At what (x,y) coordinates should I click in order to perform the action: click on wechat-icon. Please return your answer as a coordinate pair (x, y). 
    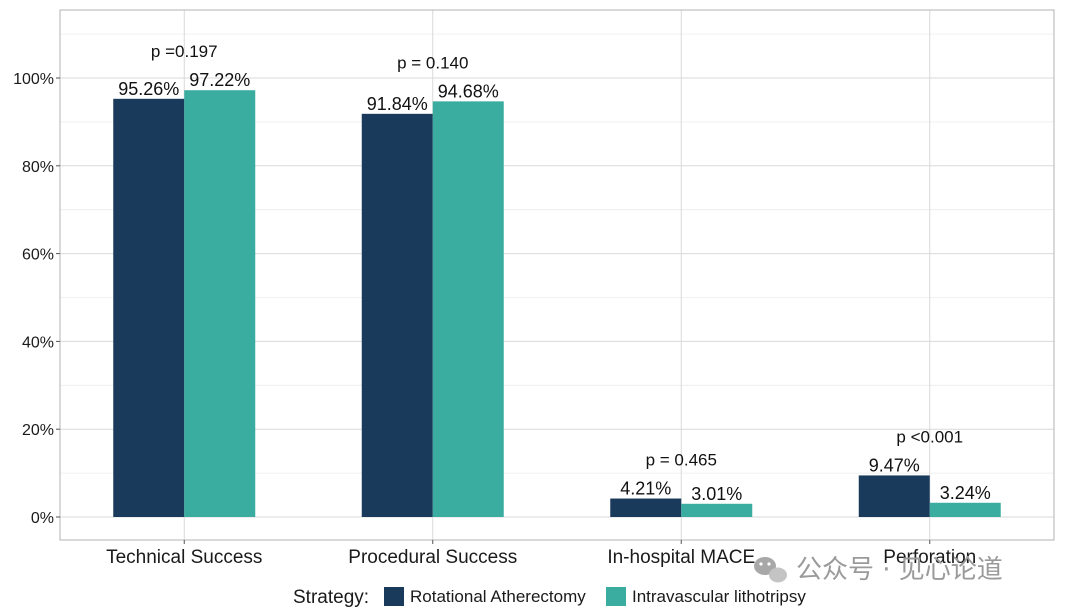
    Looking at the image, I should click on (770, 570).